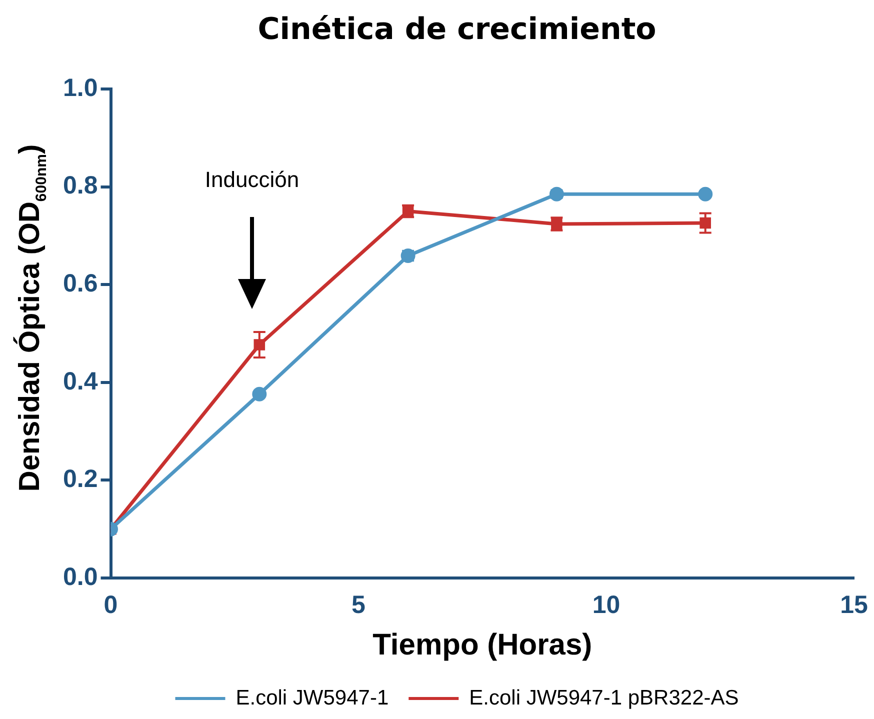 This screenshot has height=719, width=874. Describe the element at coordinates (359, 604) in the screenshot. I see `x-tick-label: 5` at that location.